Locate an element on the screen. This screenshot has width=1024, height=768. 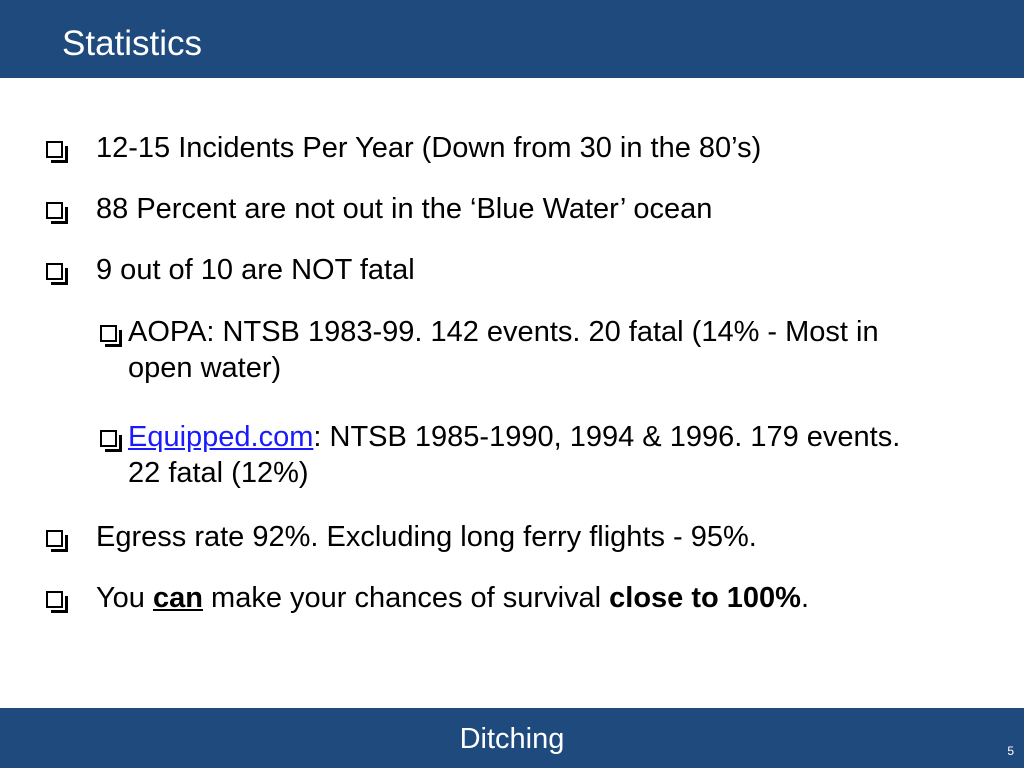
bullet-text-prefix: You is located at coordinates (124, 598).